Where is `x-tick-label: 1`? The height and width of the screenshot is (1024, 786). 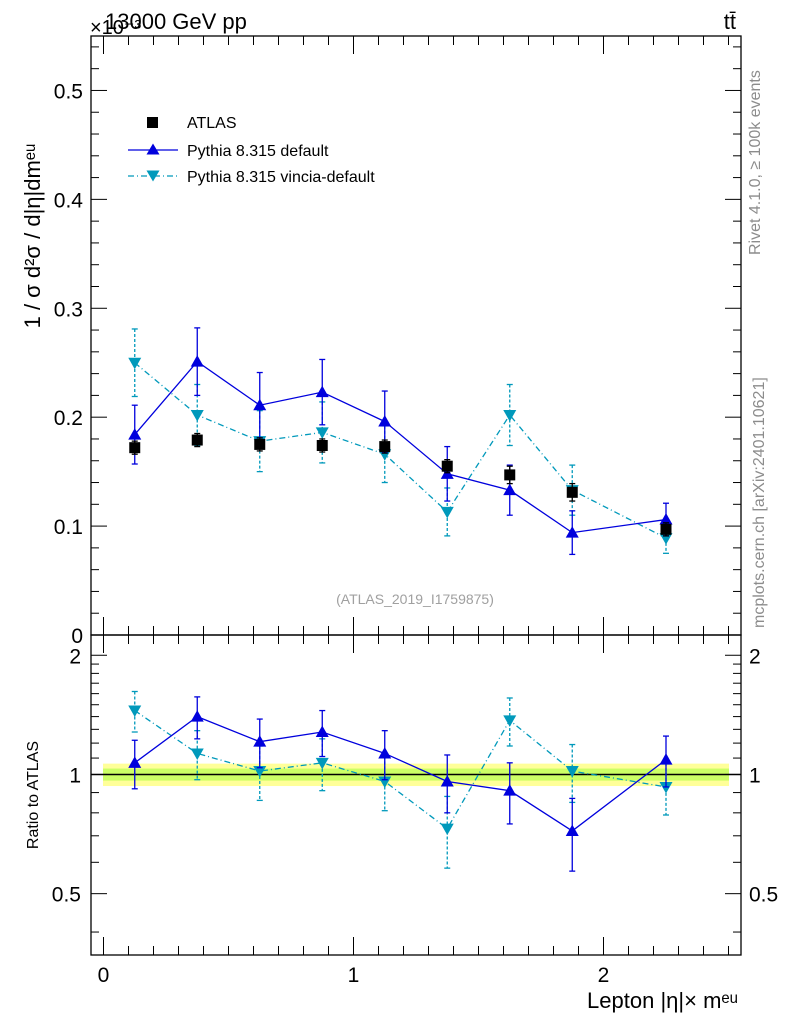
x-tick-label: 1 is located at coordinates (354, 975).